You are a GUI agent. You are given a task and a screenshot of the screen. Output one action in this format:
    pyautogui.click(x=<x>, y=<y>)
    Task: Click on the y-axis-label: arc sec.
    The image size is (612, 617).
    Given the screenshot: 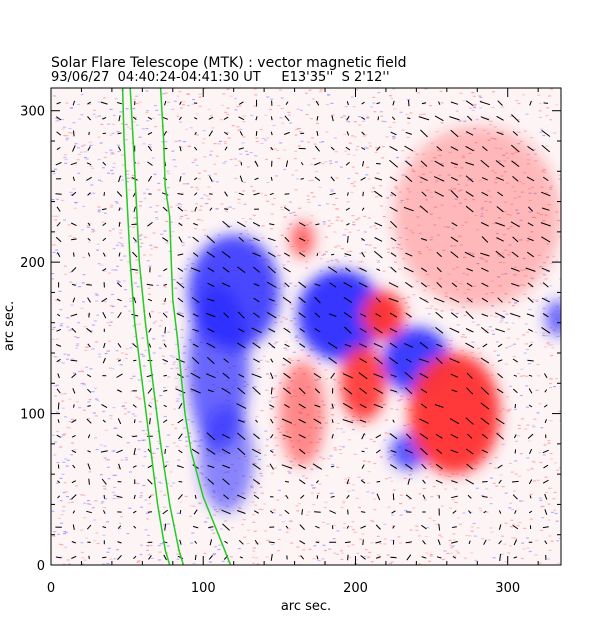 What is the action you would take?
    pyautogui.click(x=9, y=326)
    